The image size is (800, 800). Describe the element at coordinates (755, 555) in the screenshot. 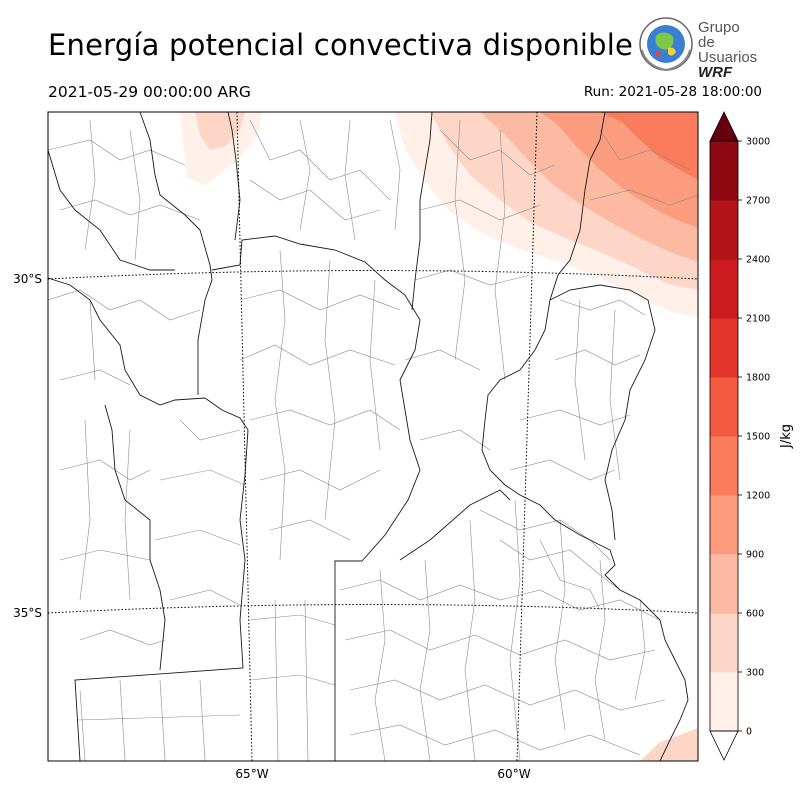

I see `colorbar-tick-label: 900` at that location.